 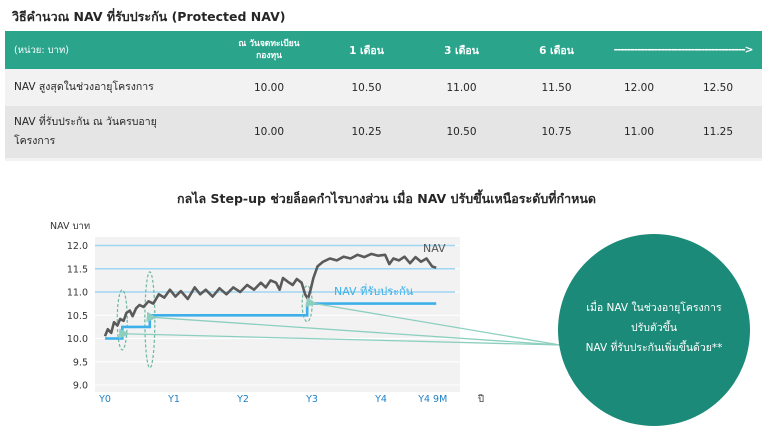 What do you see at coordinates (112, 87) in the screenshot?
I see `row-label-max-nav: NAV สูงสุดในช่วงอายุโครงการ` at bounding box center [112, 87].